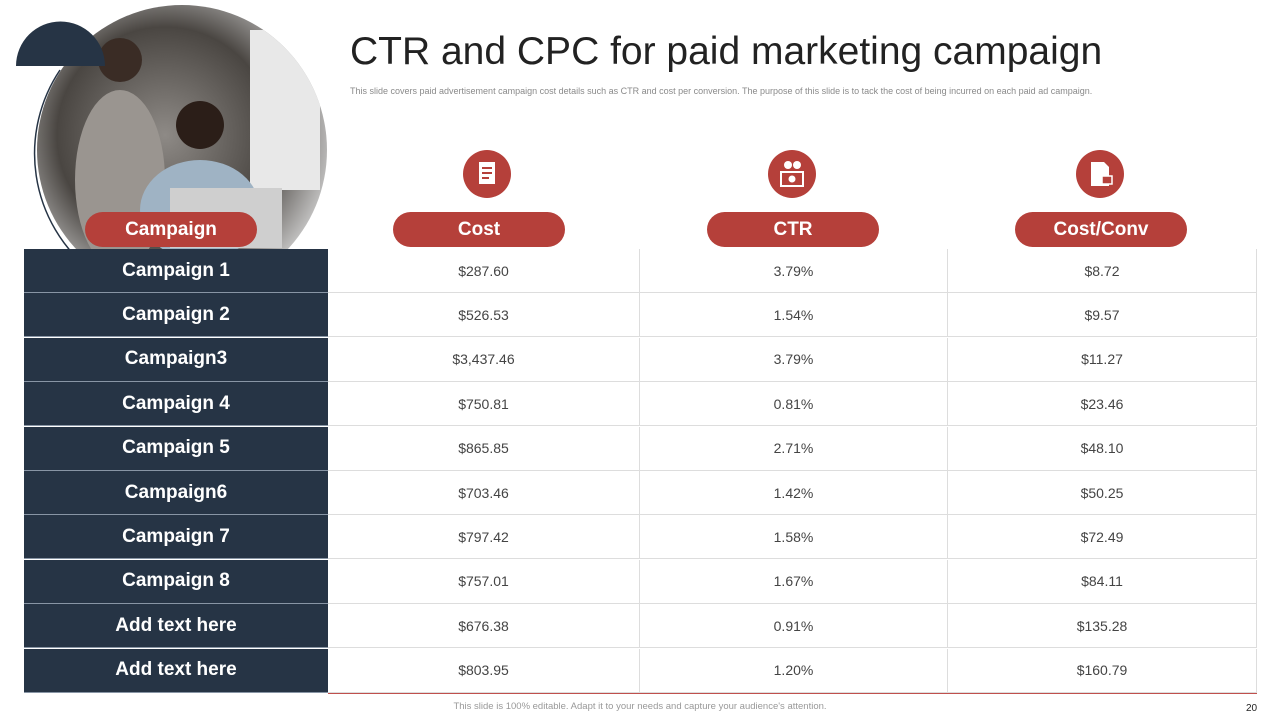 This screenshot has width=1280, height=720. What do you see at coordinates (484, 271) in the screenshot?
I see `table-cell: $287.60` at bounding box center [484, 271].